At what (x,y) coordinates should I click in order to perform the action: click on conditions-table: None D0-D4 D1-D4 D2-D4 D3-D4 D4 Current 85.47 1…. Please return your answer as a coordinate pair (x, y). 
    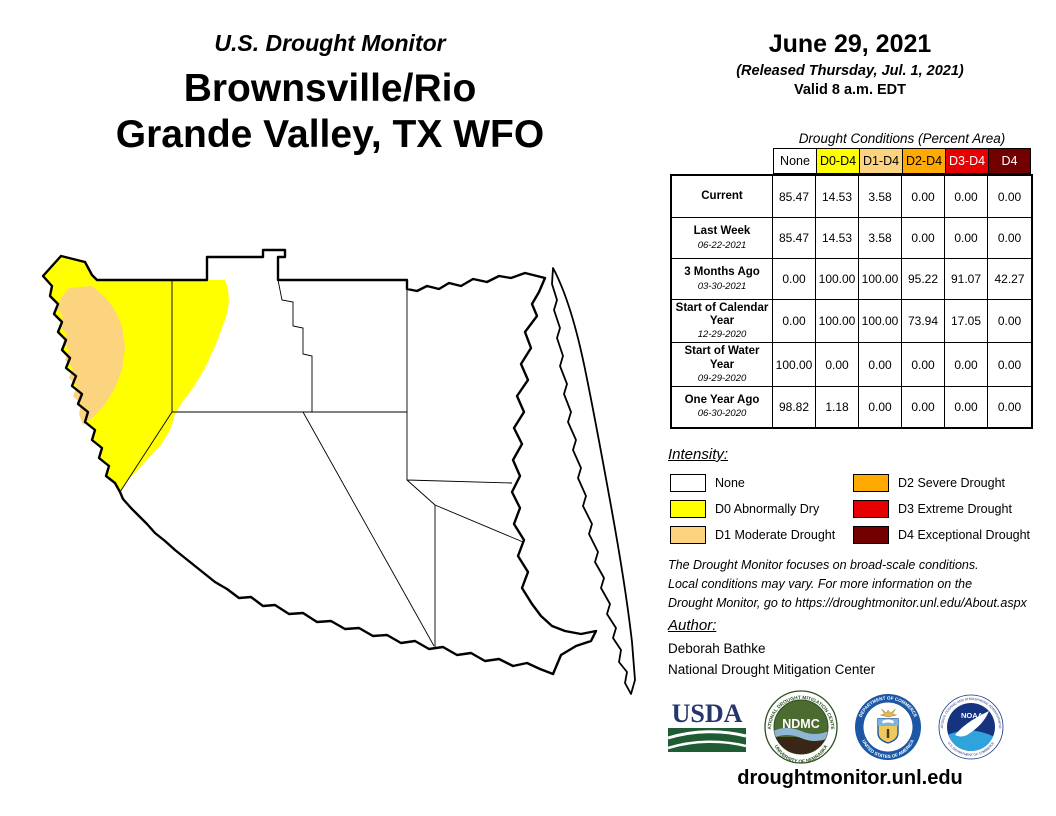
    Looking at the image, I should click on (851, 288).